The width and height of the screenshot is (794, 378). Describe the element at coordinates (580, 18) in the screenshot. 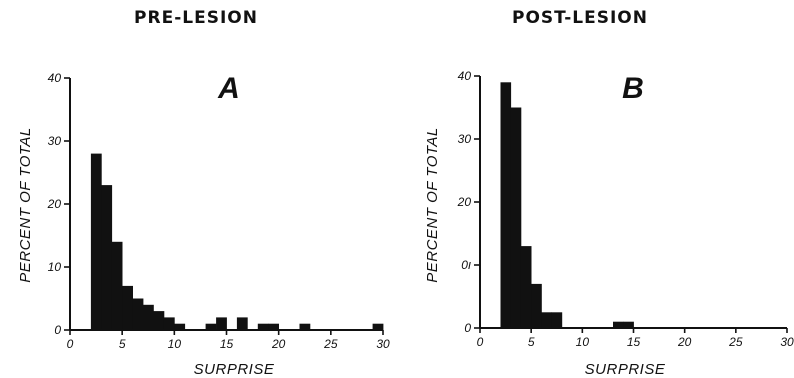

I see `chart-title: POST-LESION` at that location.